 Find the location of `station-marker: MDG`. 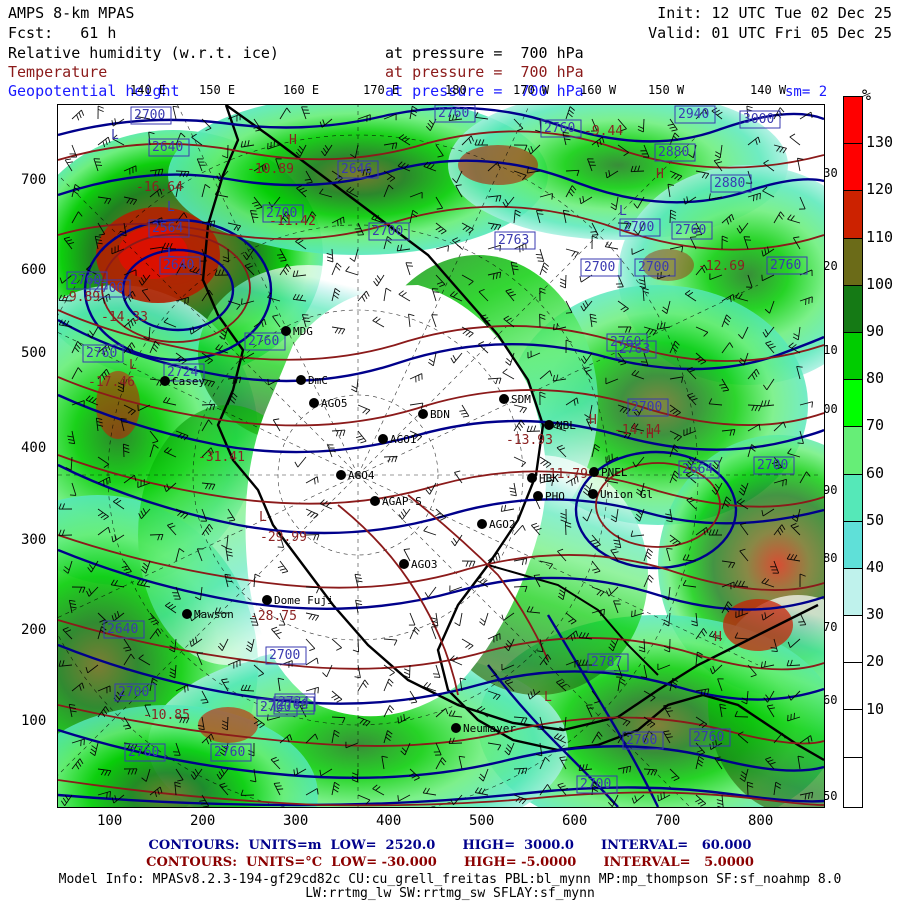

station-marker: MDG is located at coordinates (297, 331).